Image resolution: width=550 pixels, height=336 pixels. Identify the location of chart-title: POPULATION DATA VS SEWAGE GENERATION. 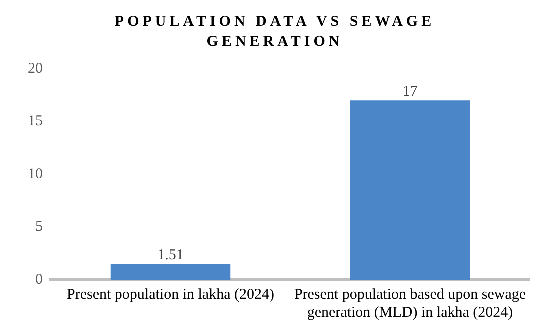
(275, 32).